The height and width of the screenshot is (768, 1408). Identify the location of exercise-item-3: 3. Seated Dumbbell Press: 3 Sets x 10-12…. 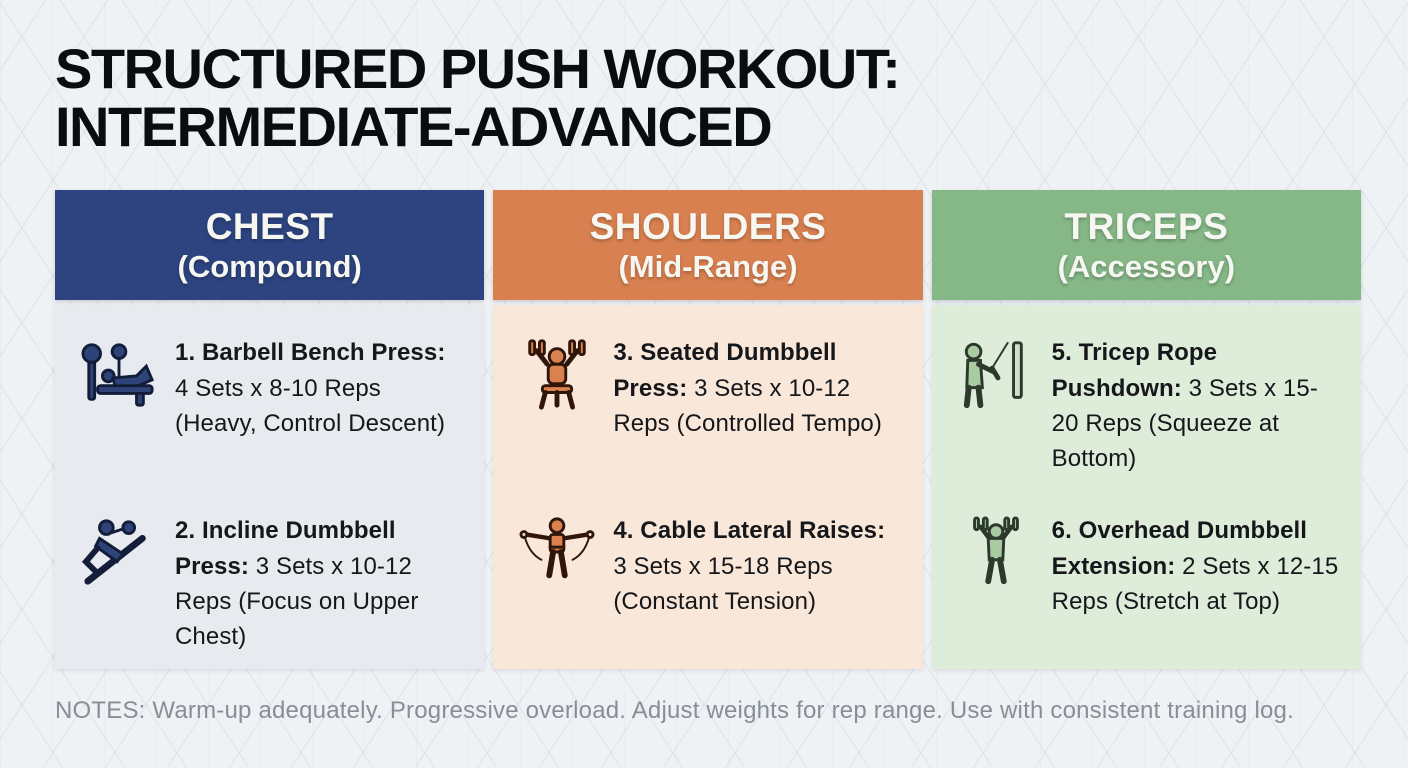
(709, 424).